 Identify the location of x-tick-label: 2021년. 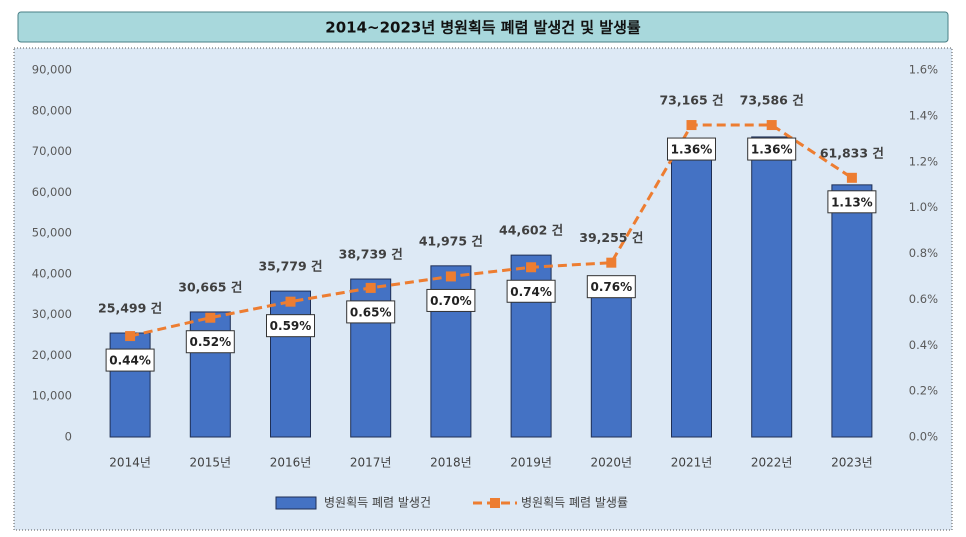
(692, 463).